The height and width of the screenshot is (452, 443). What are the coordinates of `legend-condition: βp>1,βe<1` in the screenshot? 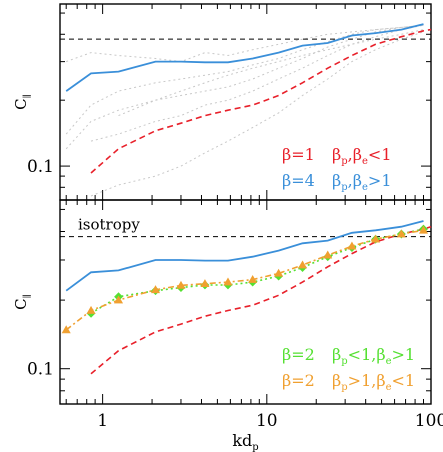 It's located at (373, 382).